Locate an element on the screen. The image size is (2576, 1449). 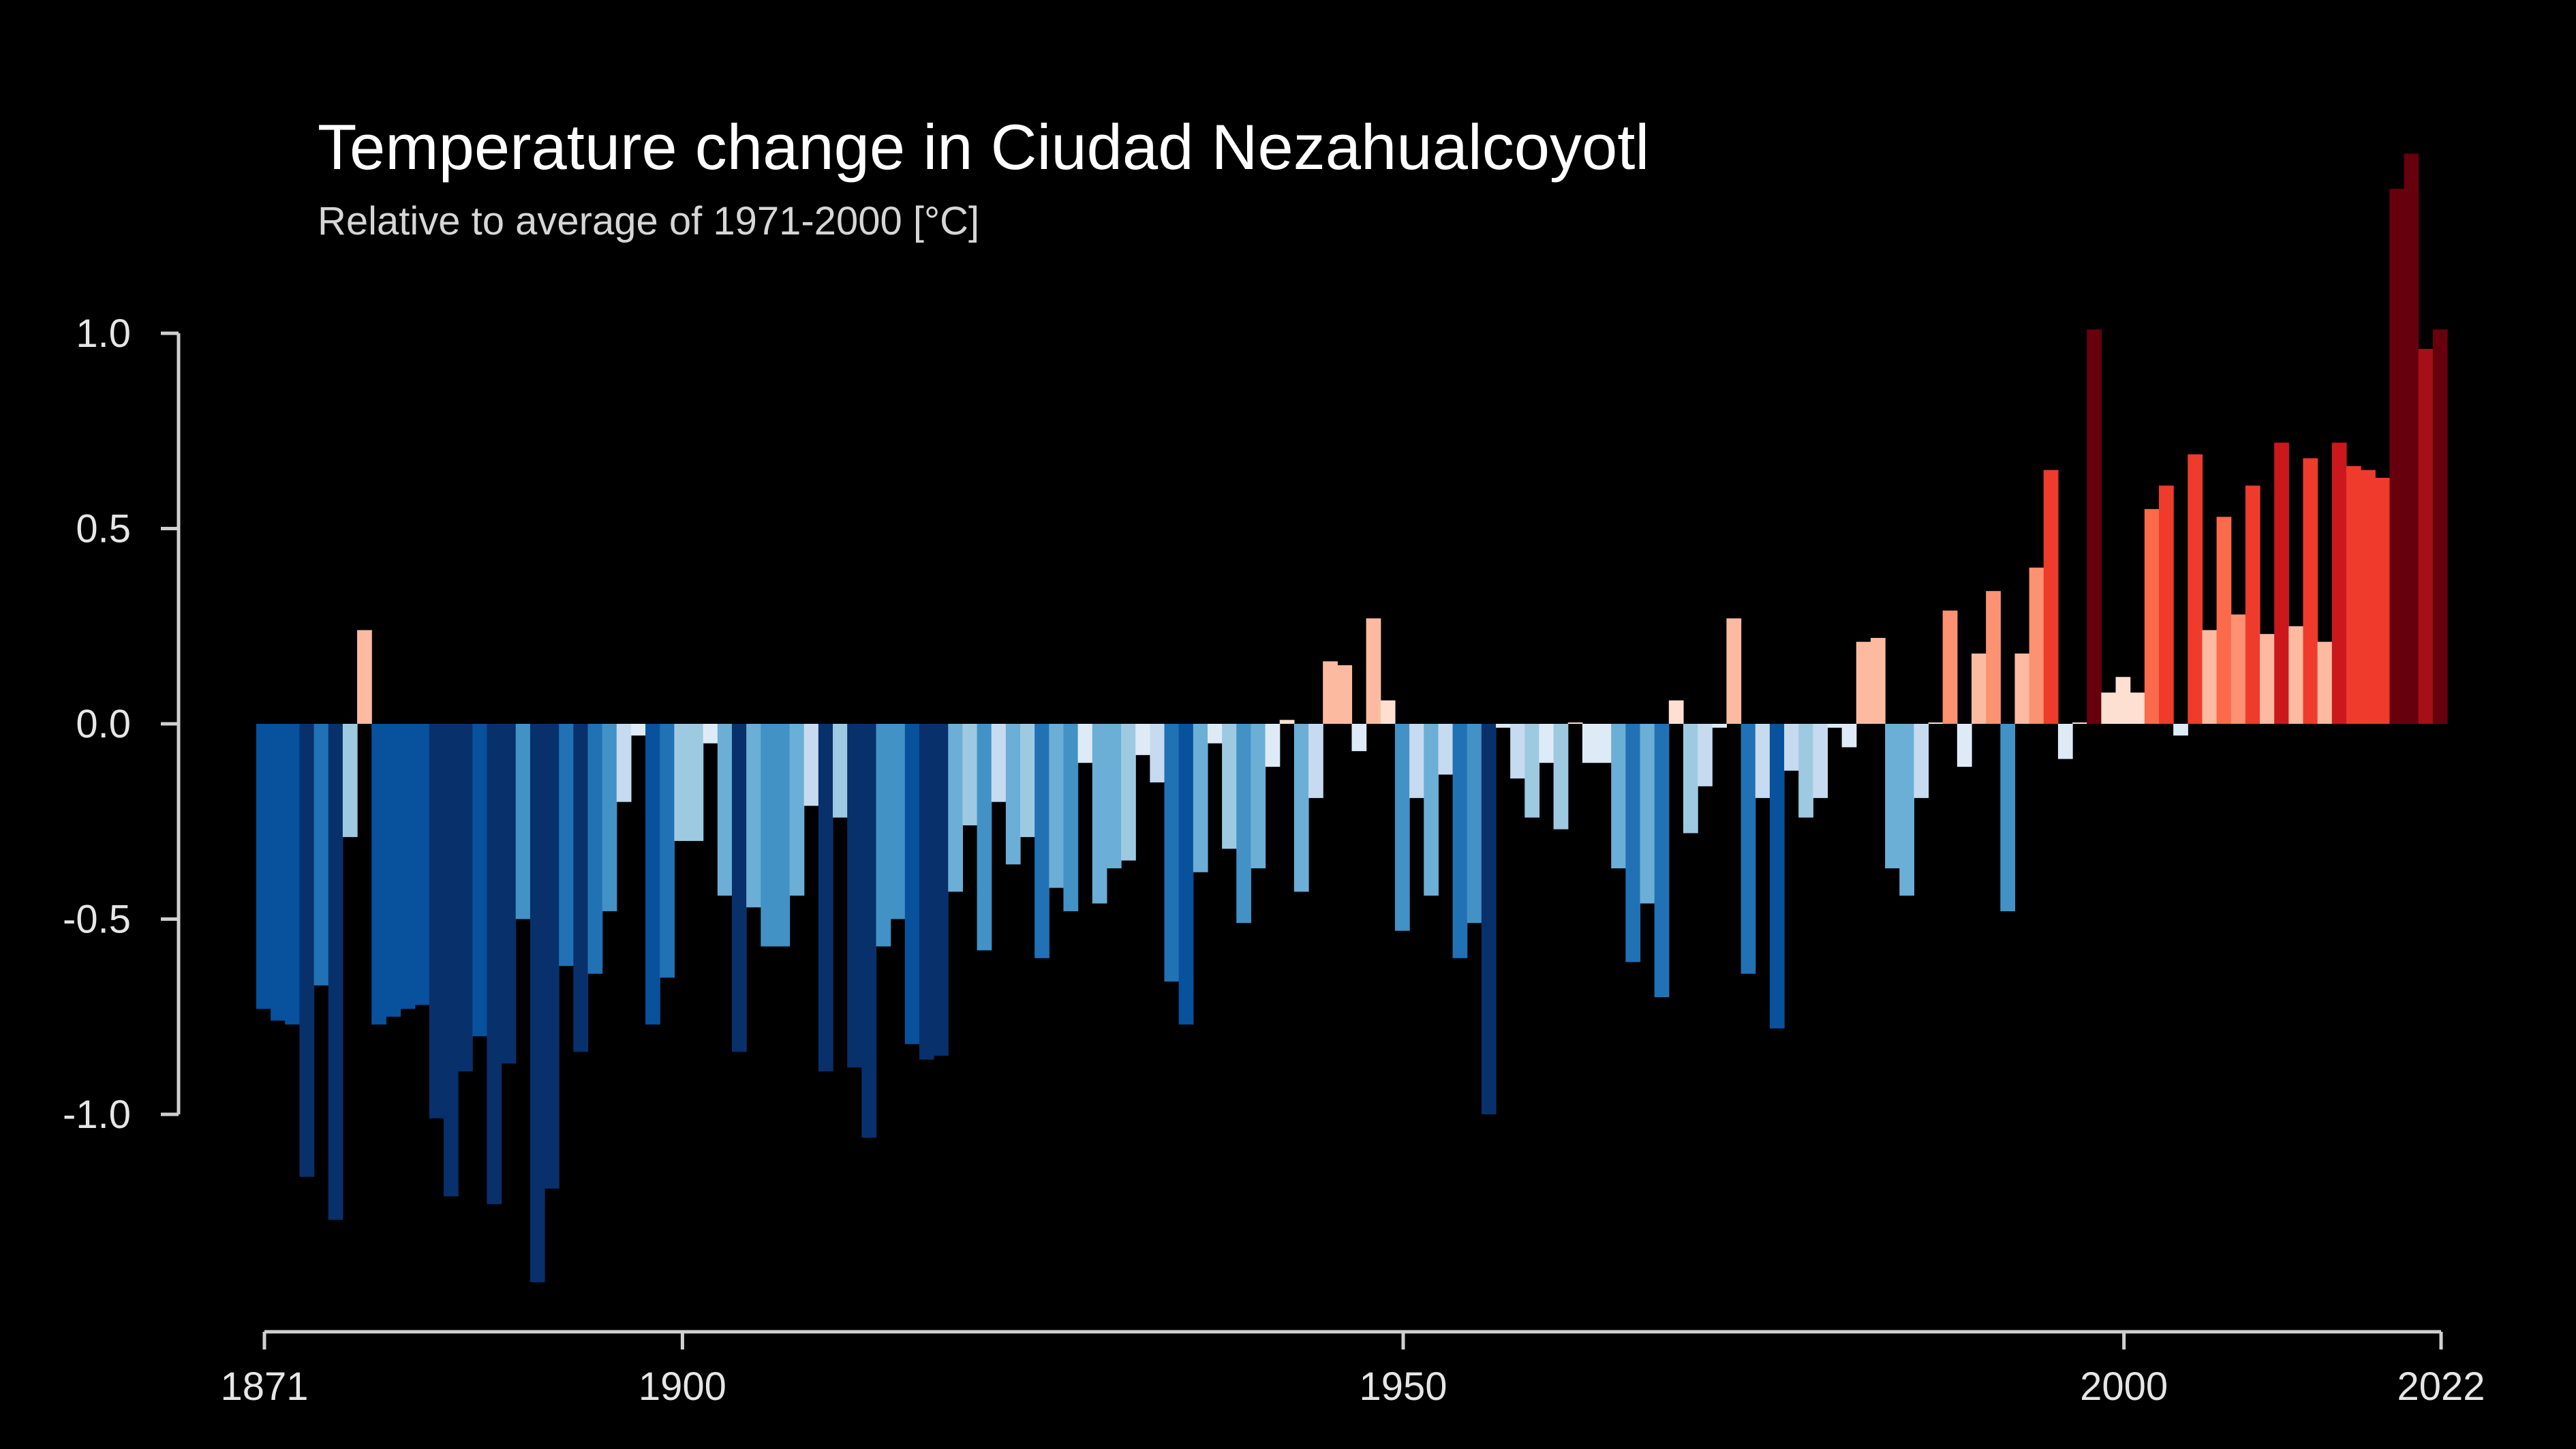
bar-1981 is located at coordinates (1849, 736).